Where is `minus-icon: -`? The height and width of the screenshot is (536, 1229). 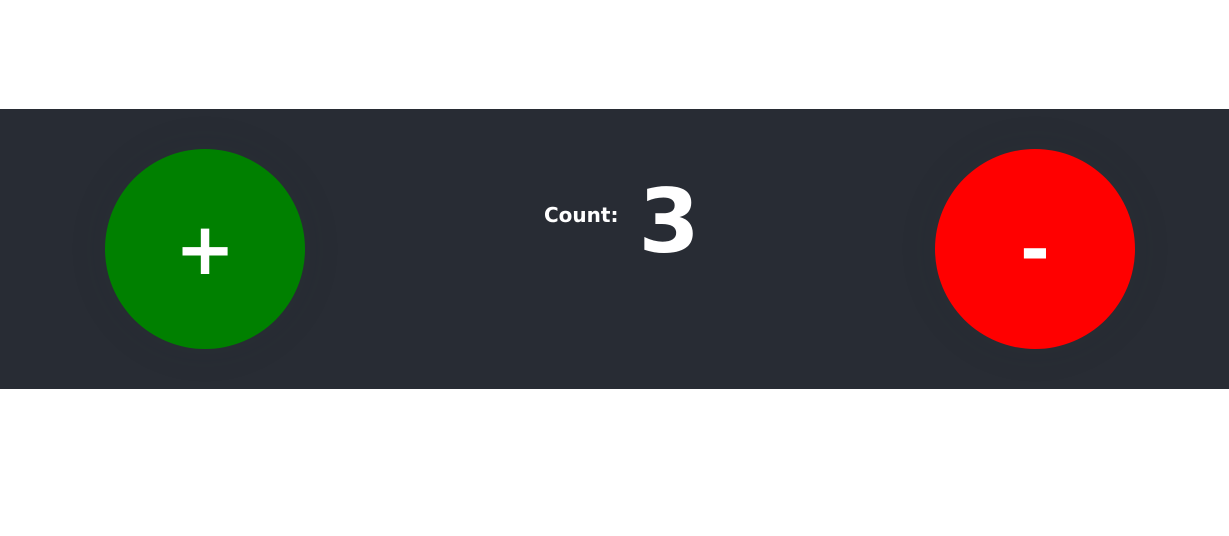 minus-icon: - is located at coordinates (1035, 249).